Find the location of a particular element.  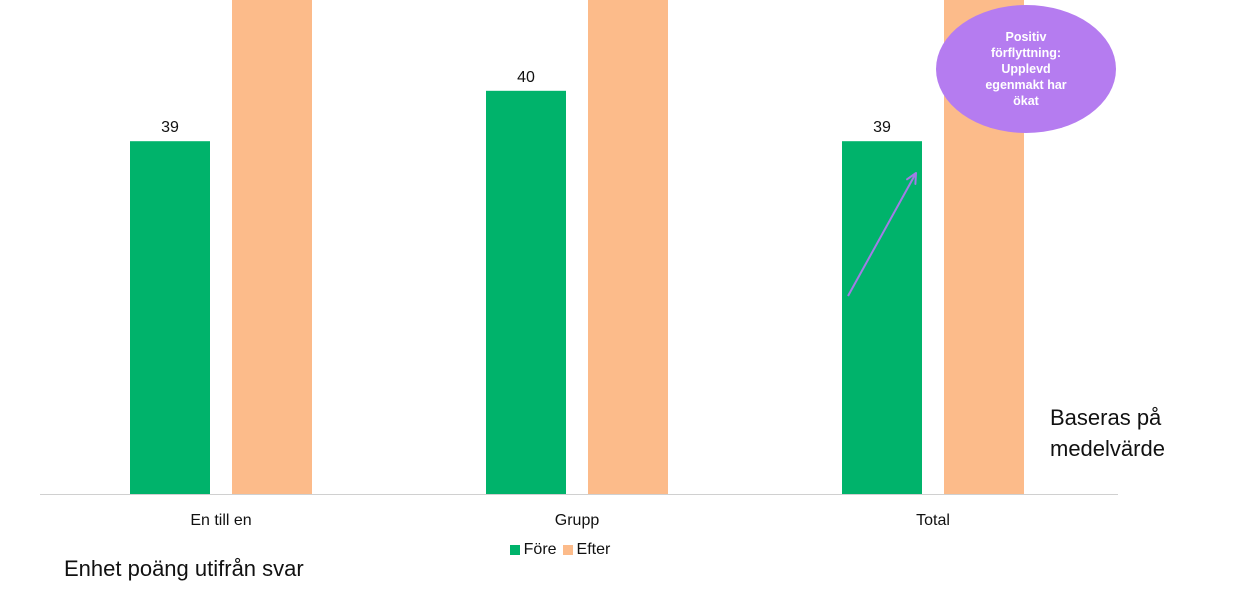

x-tick-label-1: Grupp is located at coordinates (577, 520).